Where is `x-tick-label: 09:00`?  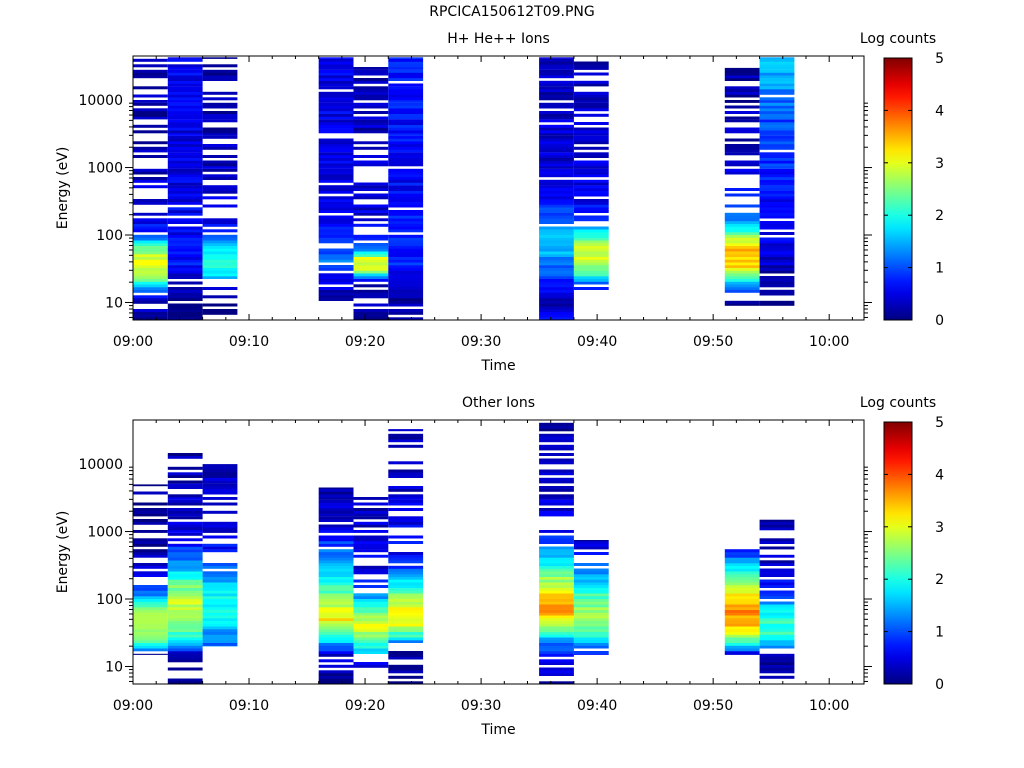 x-tick-label: 09:00 is located at coordinates (133, 706).